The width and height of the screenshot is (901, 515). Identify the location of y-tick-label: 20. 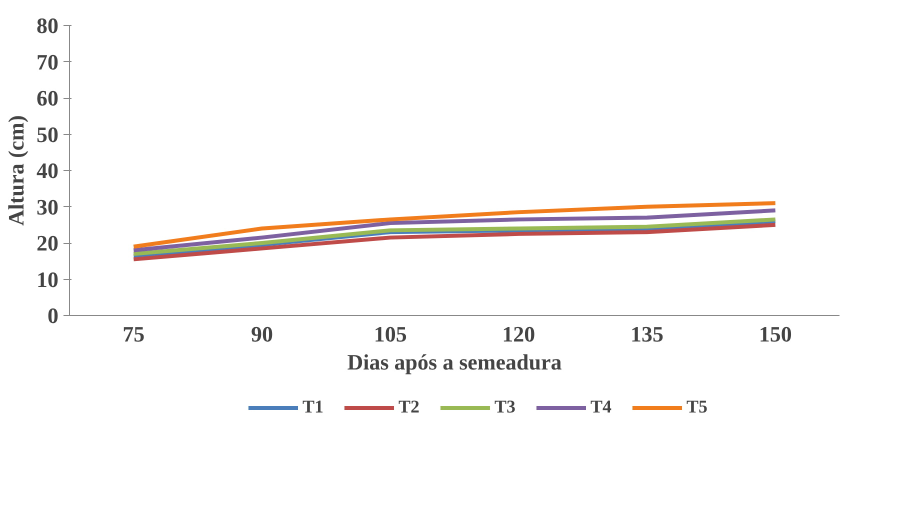
(47, 243).